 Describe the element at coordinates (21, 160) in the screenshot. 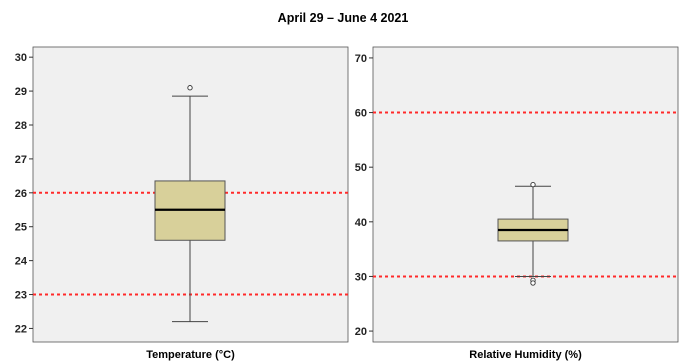

I see `y-tick-label: 27` at that location.